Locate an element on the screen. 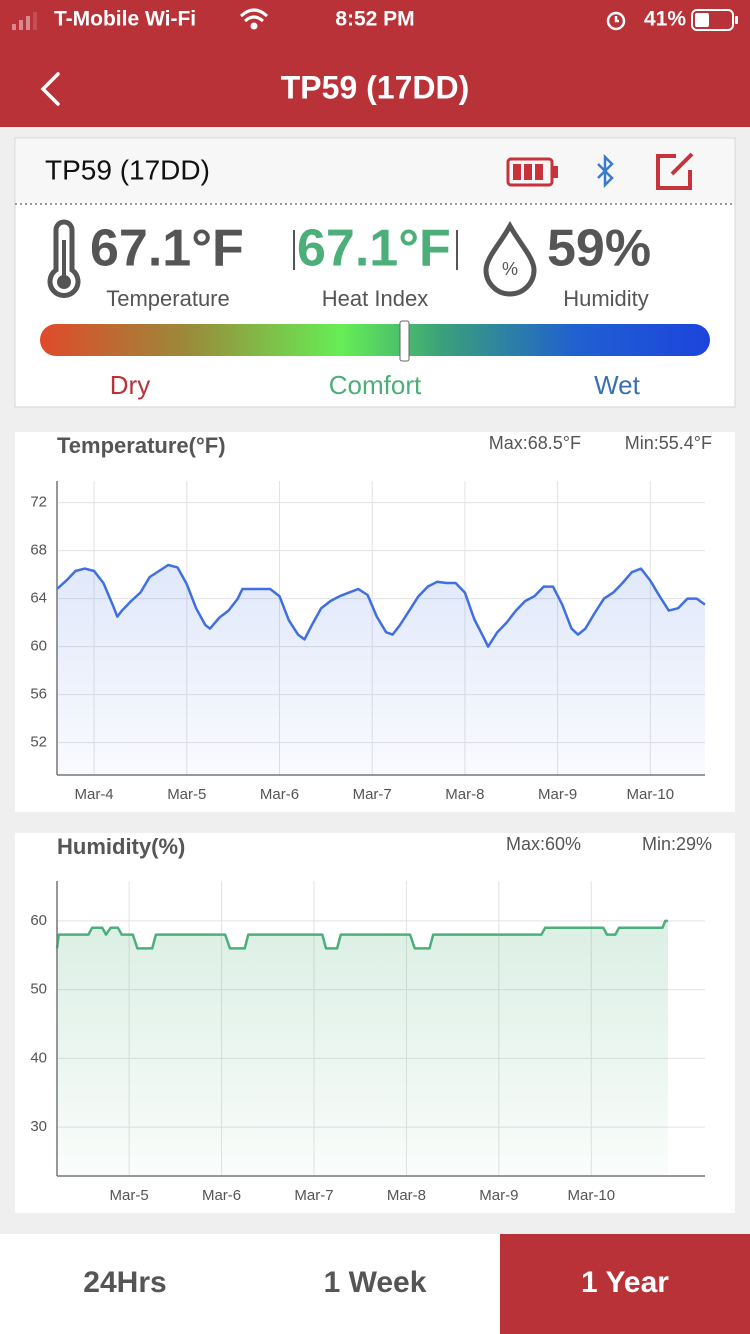 Image resolution: width=750 pixels, height=1334 pixels. y-tick-label: 64 is located at coordinates (38, 598).